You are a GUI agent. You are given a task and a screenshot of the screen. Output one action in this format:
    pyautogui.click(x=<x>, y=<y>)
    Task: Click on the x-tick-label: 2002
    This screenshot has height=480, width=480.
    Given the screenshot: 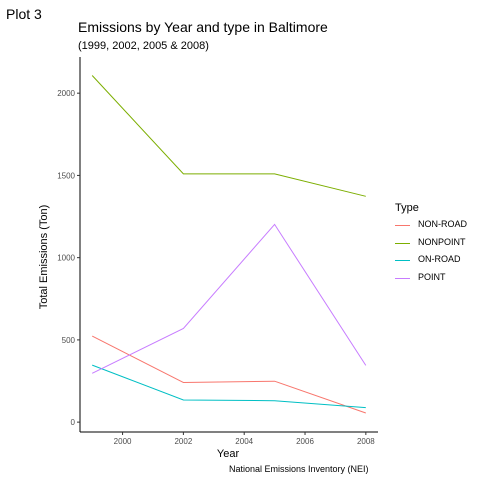 What is the action you would take?
    pyautogui.click(x=183, y=441)
    